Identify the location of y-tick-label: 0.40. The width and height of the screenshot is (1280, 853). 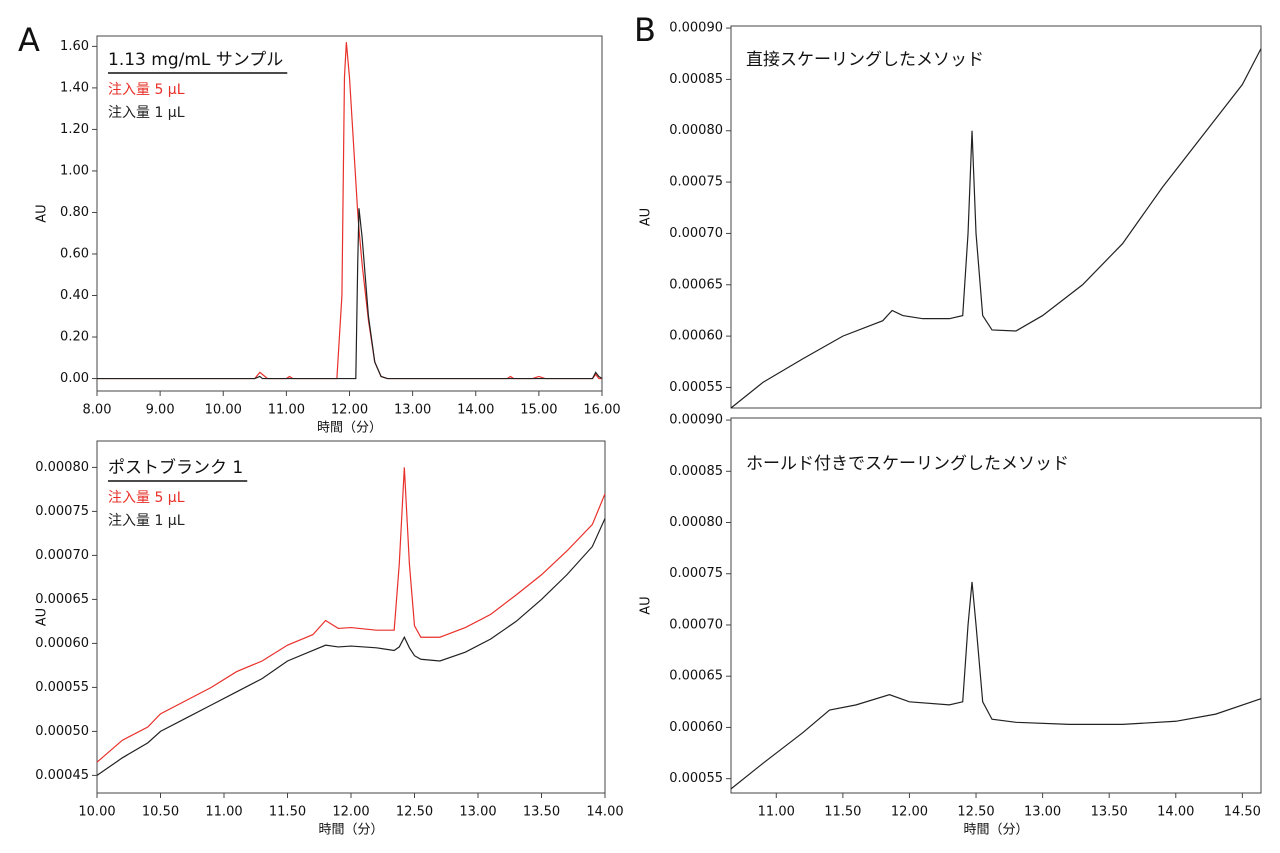
(74, 295).